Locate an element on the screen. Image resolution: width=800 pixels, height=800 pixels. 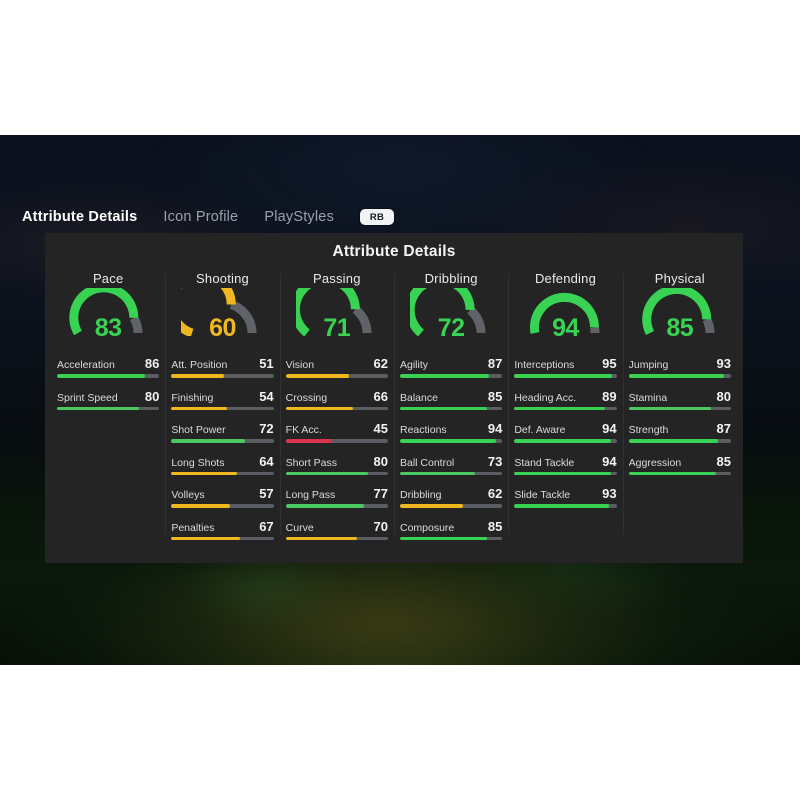
stat-name: Crossing is located at coordinates (306, 397).